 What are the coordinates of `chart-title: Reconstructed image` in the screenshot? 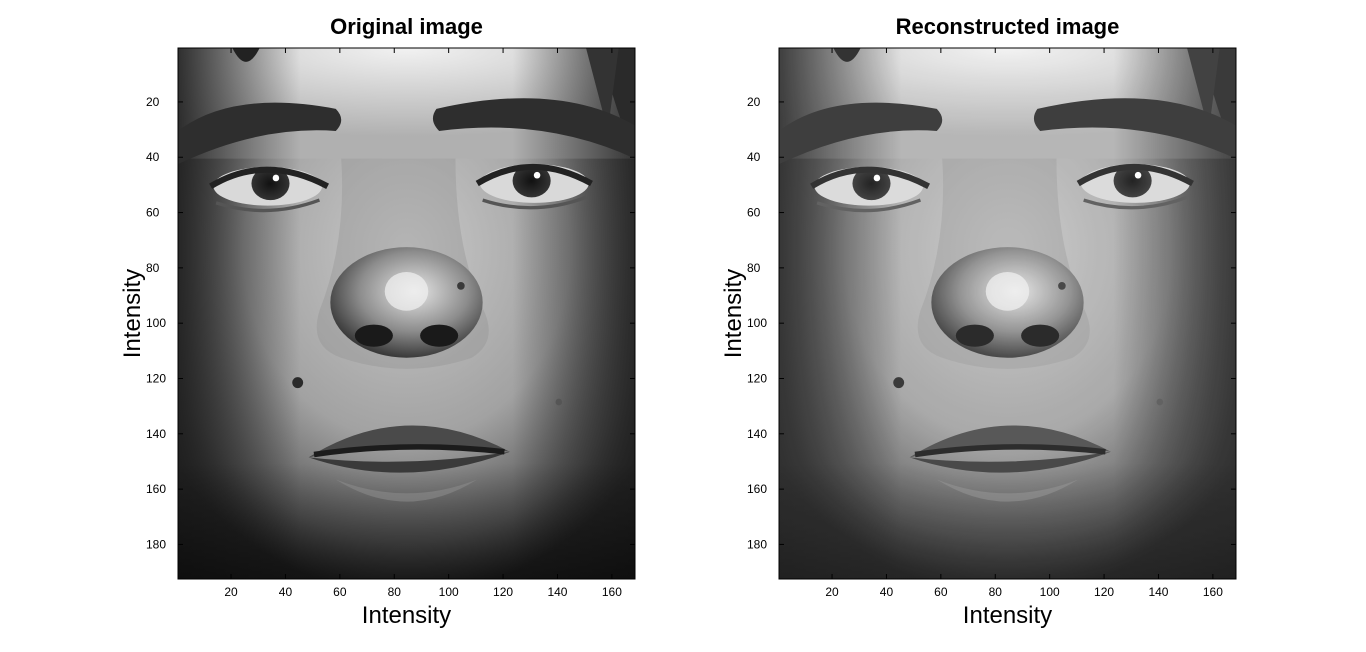 It's located at (1008, 26).